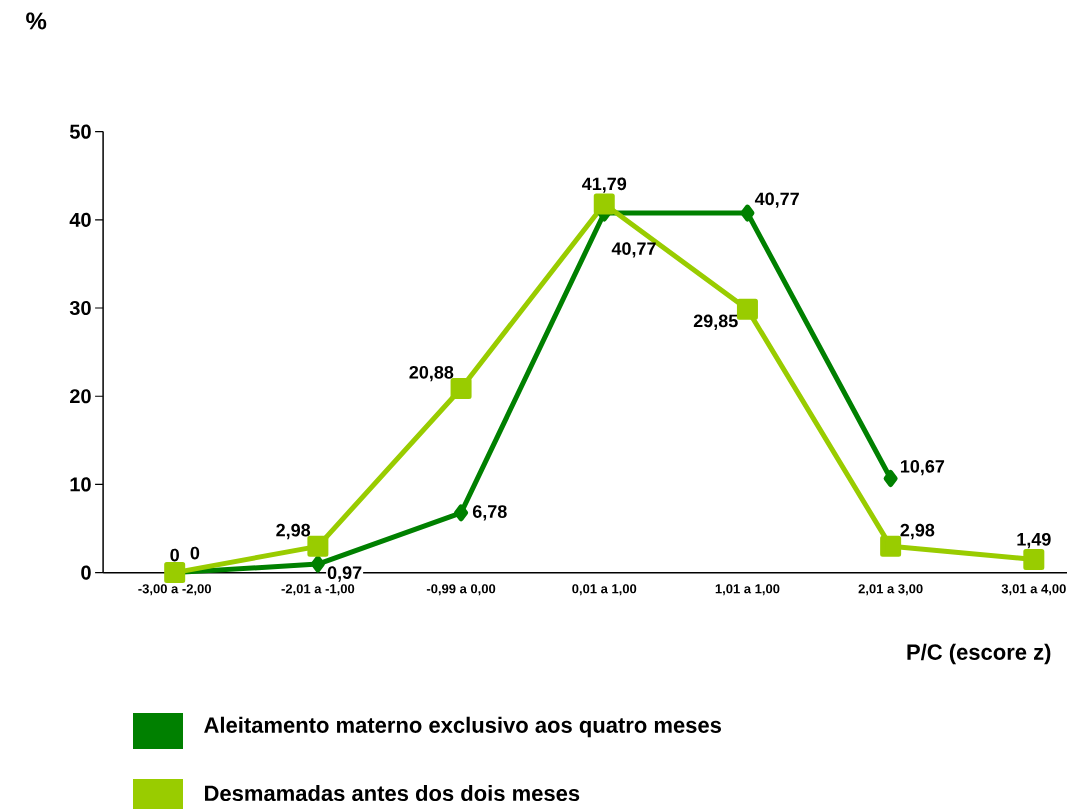  I want to click on y-tick-label: 0, so click(86, 572).